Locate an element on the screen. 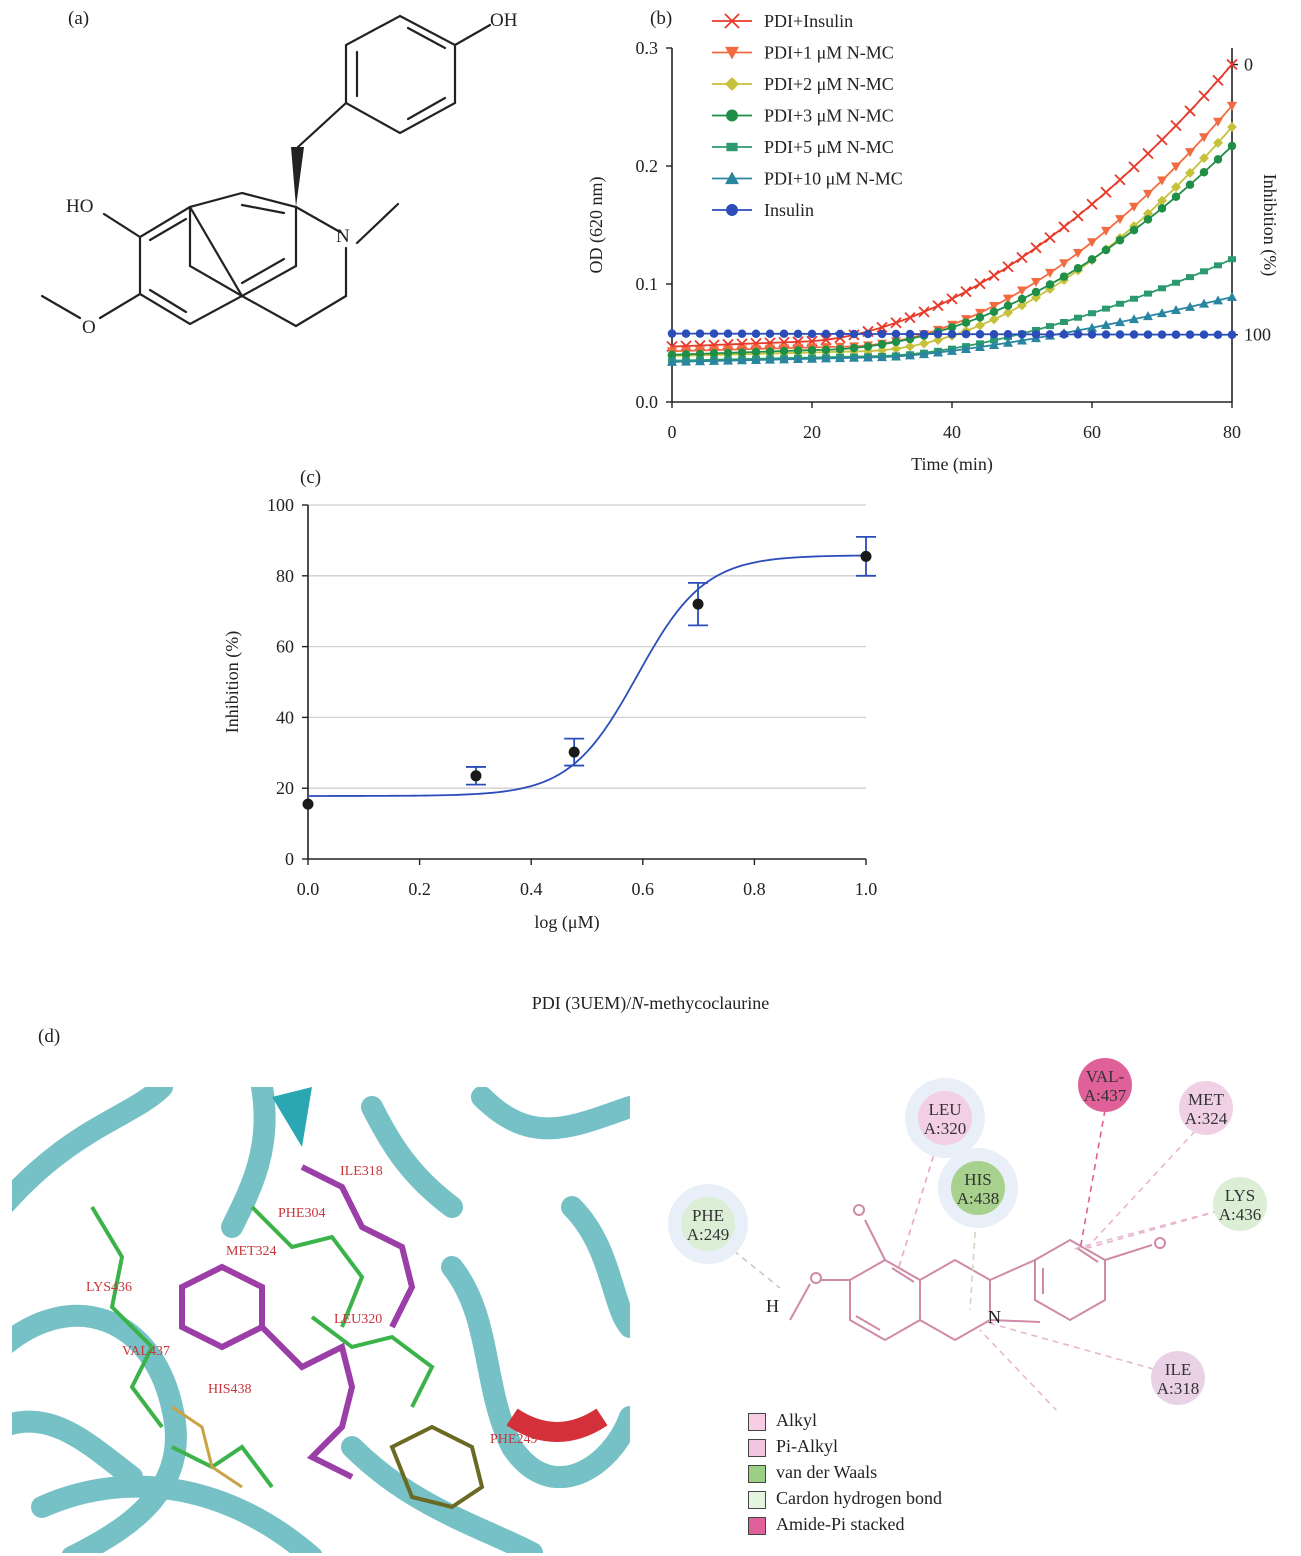 The height and width of the screenshot is (1556, 1301). residue-chain: A:438 is located at coordinates (978, 1198).